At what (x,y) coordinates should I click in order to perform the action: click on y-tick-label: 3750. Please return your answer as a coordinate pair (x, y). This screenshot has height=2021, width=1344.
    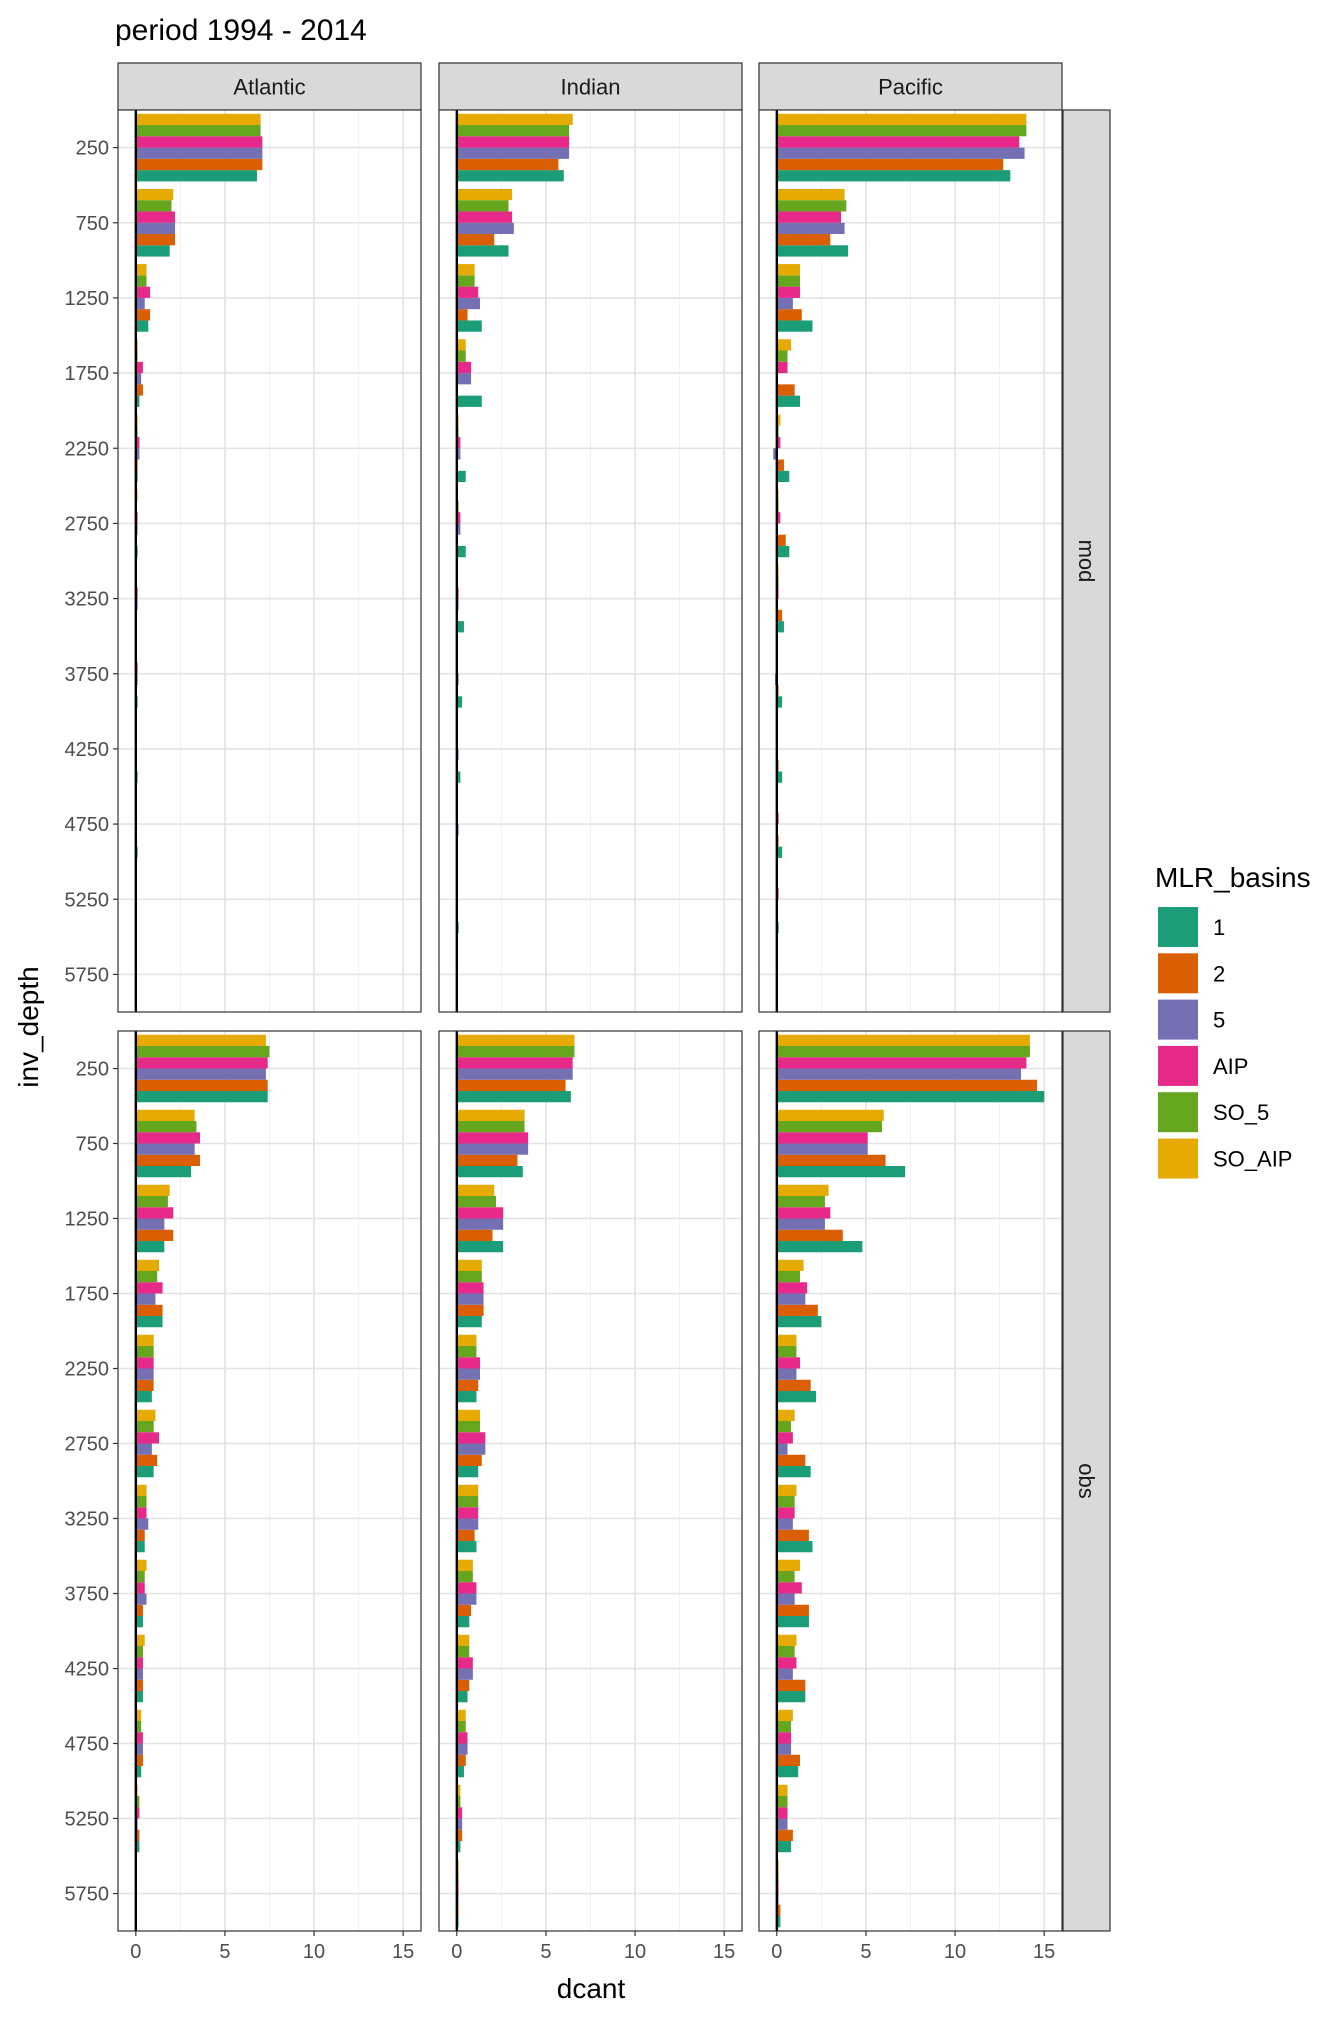
    Looking at the image, I should click on (87, 675).